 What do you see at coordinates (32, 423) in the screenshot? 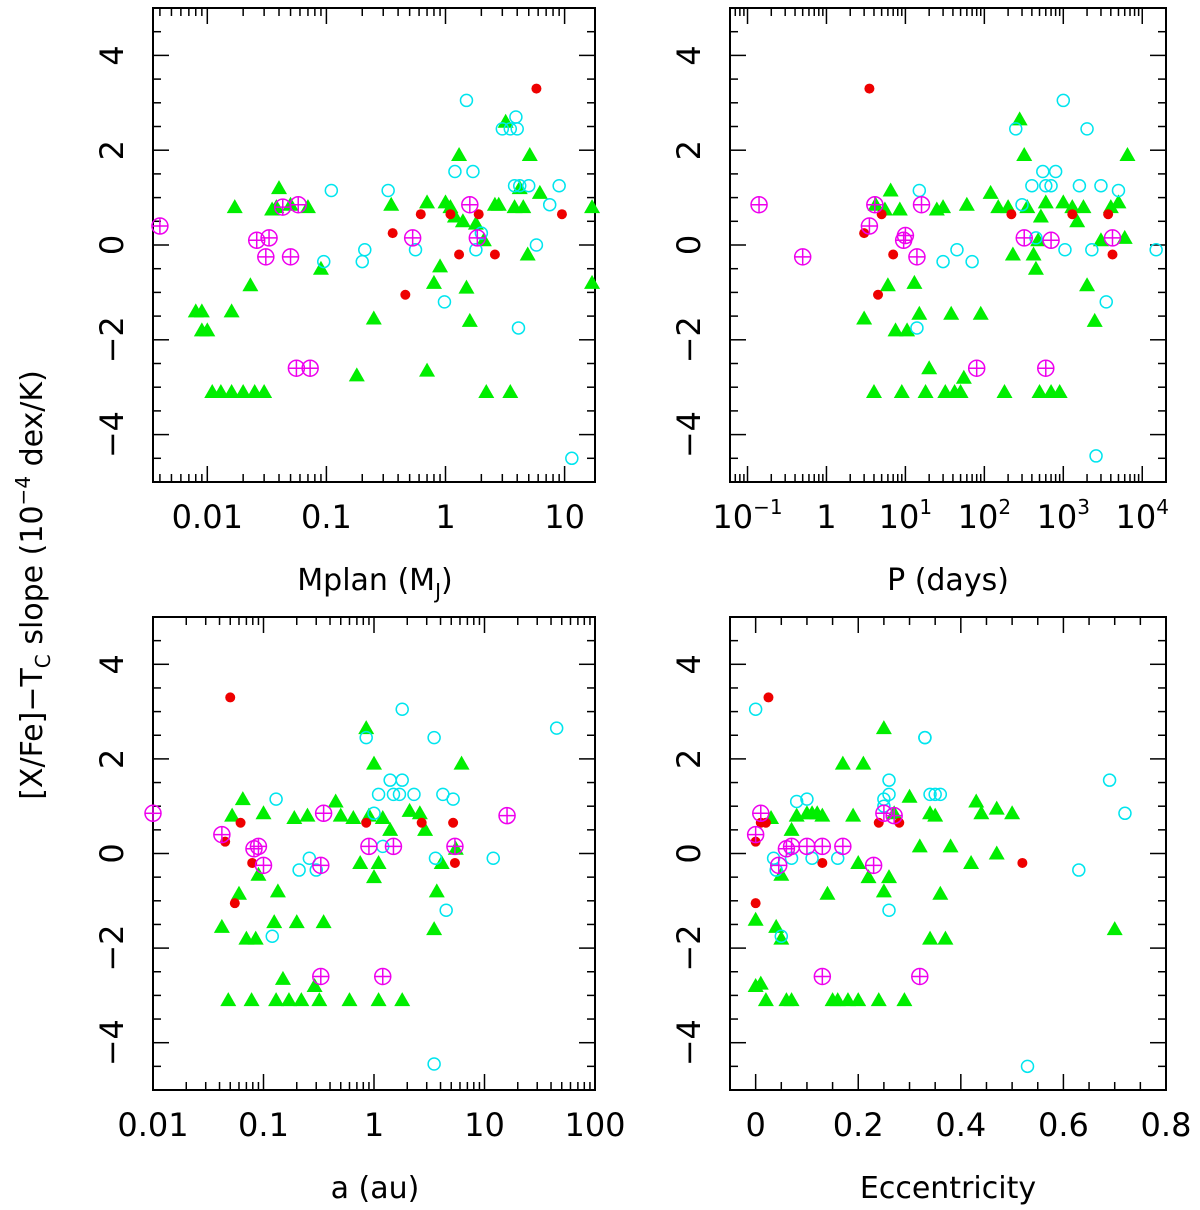
I see `y-axis-label-tail: dex/K)` at bounding box center [32, 423].